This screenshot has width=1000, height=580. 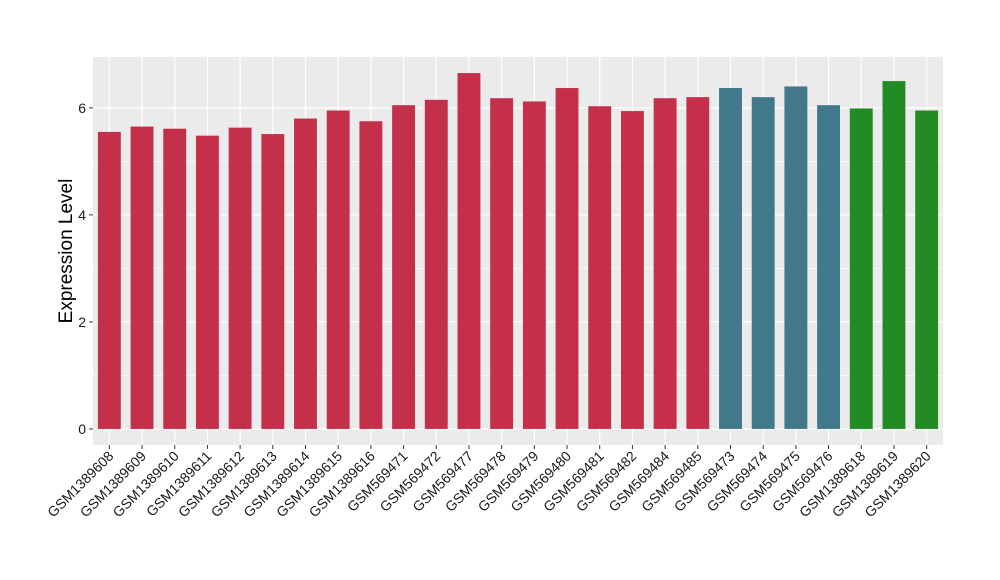 I want to click on y-tick-label: 0, so click(x=82, y=429).